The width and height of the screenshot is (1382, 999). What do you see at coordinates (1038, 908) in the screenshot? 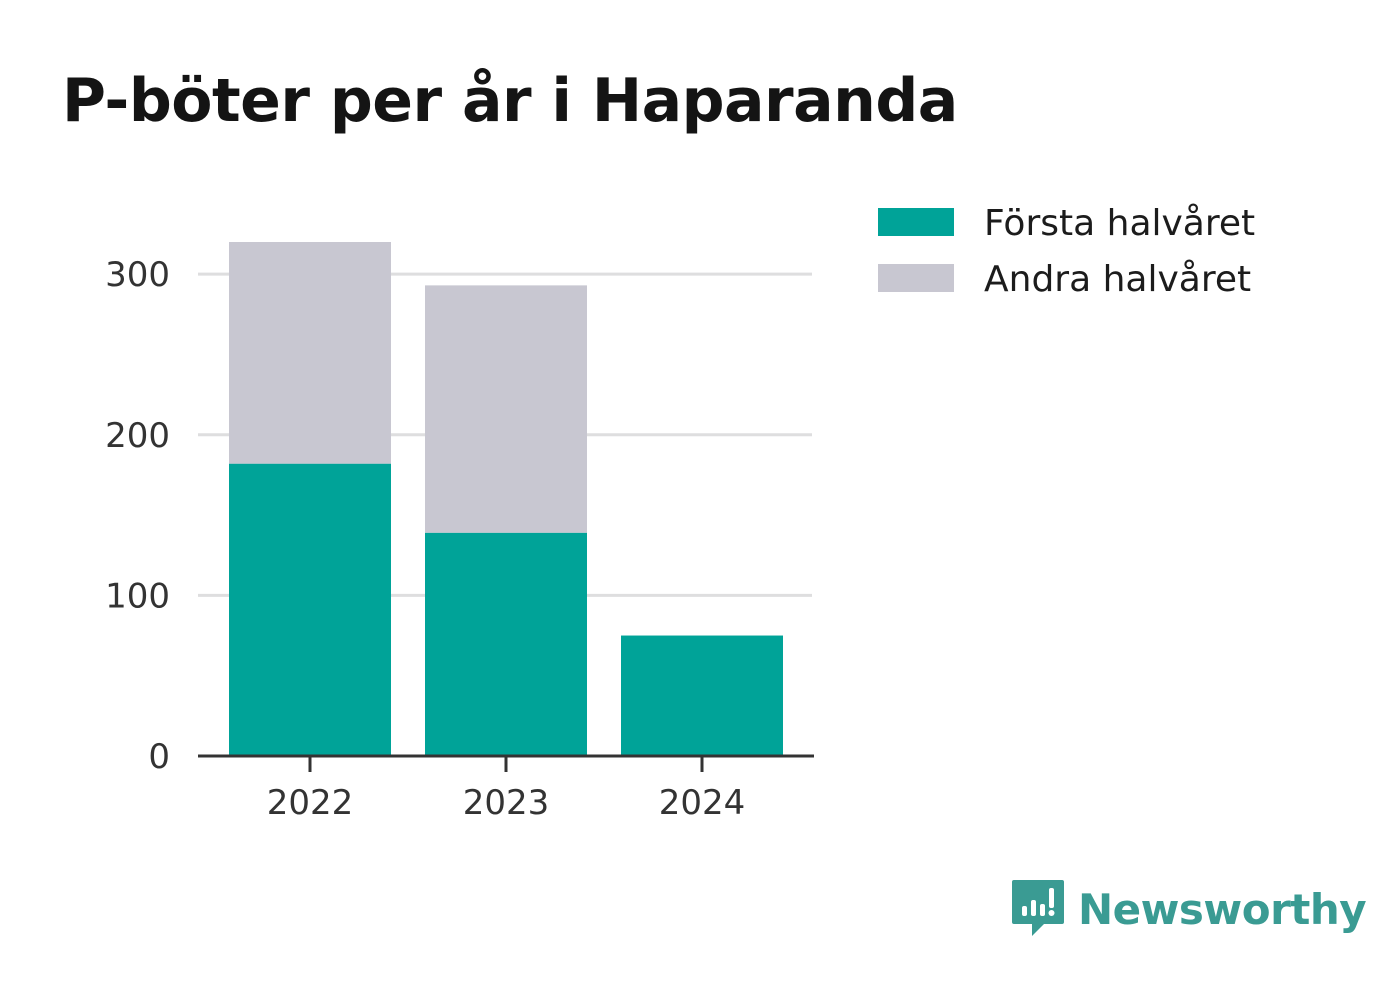
I see `newsworthy-logo-icon` at bounding box center [1038, 908].